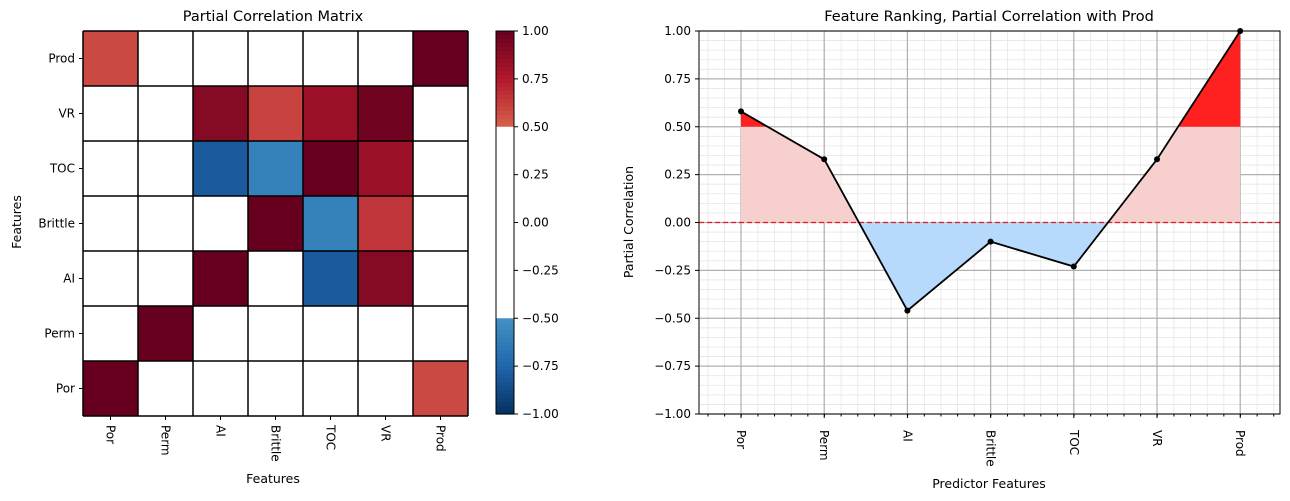 The height and width of the screenshot is (501, 1290). What do you see at coordinates (990, 241) in the screenshot?
I see `point-Brittle` at bounding box center [990, 241].